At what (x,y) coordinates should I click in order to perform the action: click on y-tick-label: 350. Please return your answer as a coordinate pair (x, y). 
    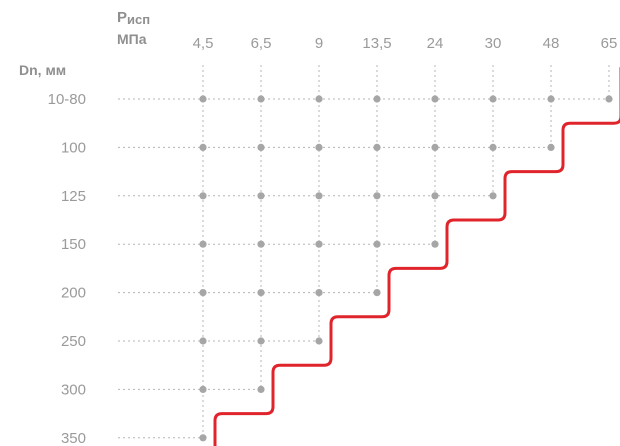
    Looking at the image, I should click on (73, 438).